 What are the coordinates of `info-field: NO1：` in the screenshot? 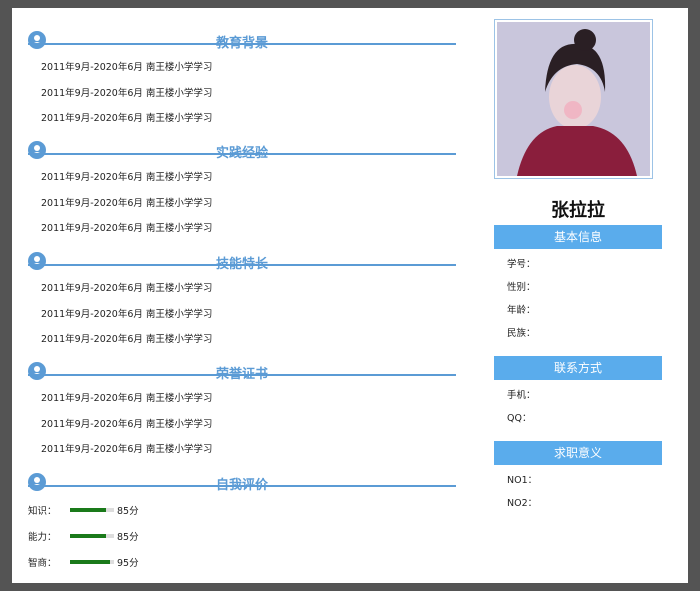 It's located at (522, 480).